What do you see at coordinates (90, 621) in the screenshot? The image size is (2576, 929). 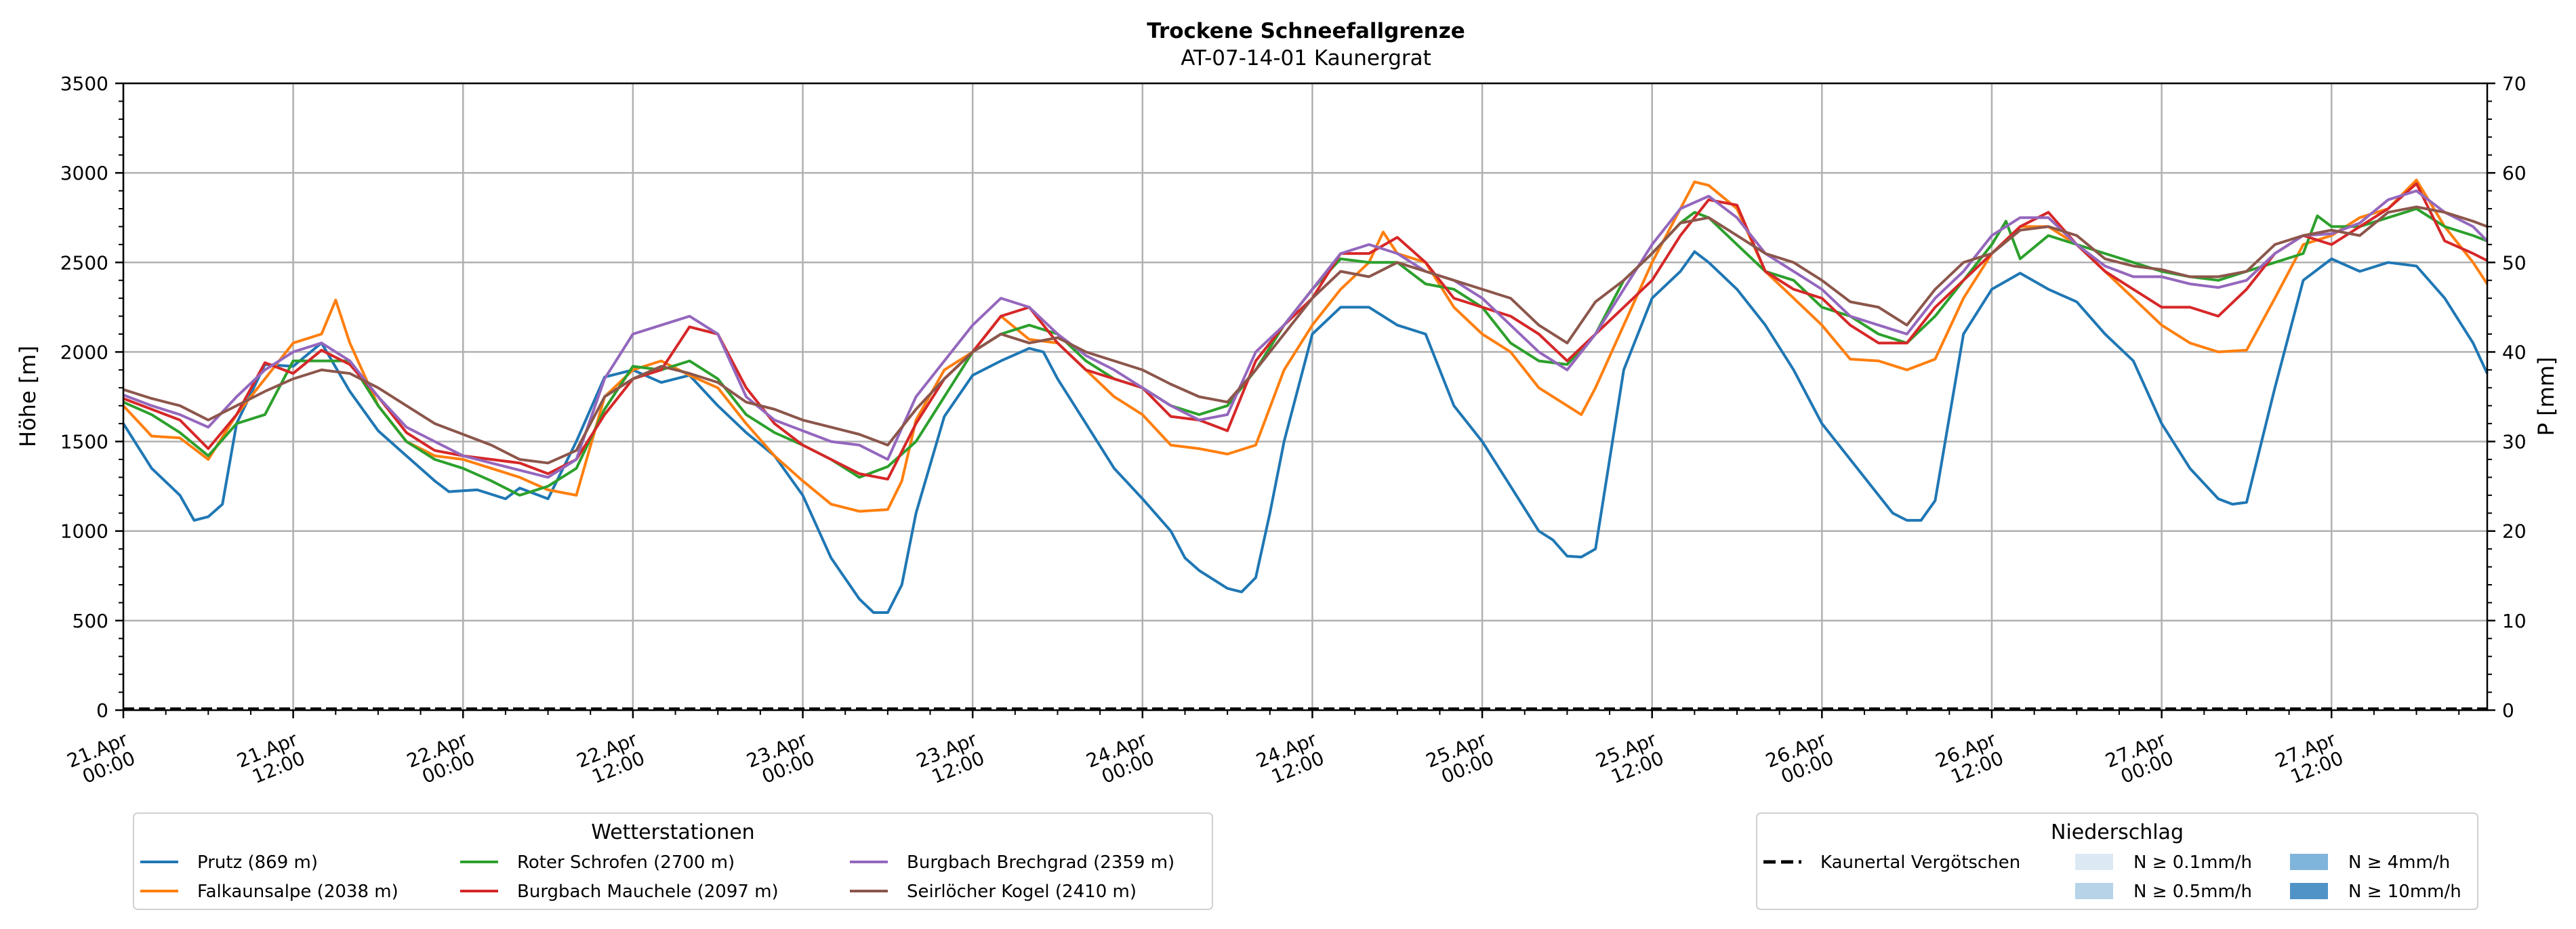 I see `y-tick-label: 500` at bounding box center [90, 621].